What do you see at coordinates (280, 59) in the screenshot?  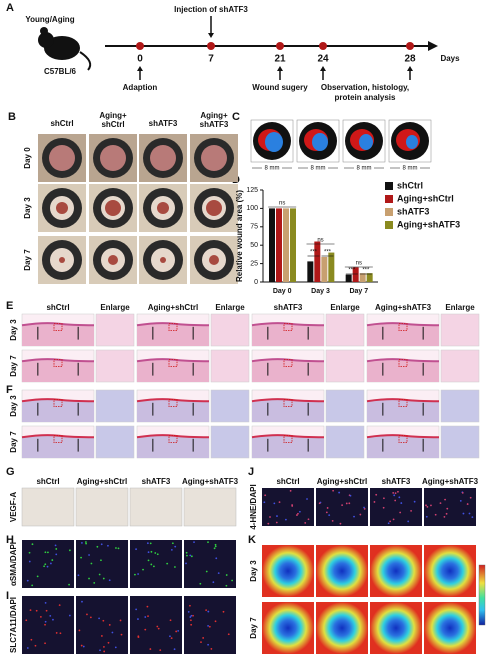 I see `day-label: 21` at bounding box center [280, 59].